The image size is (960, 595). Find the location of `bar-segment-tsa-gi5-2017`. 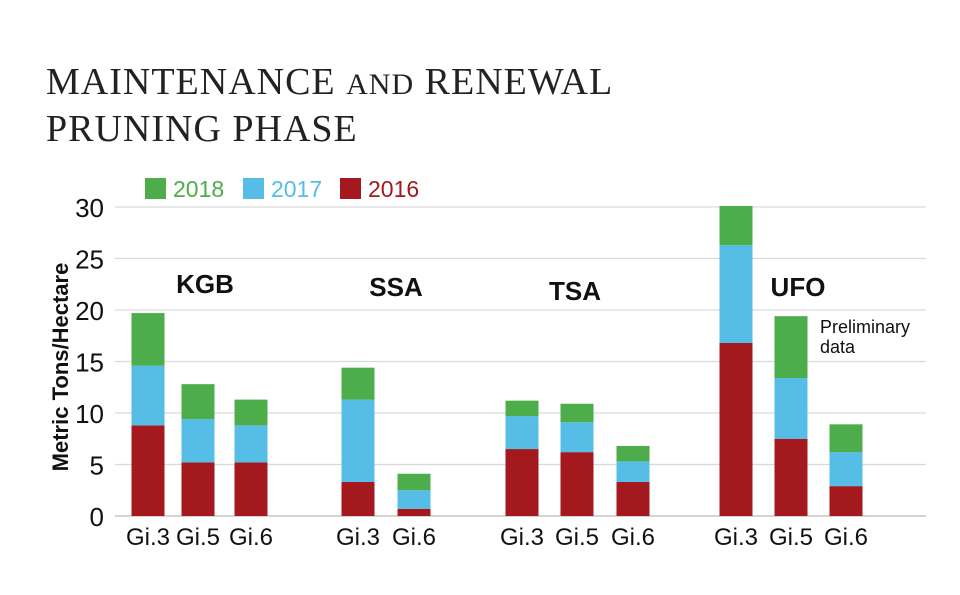

bar-segment-tsa-gi5-2017 is located at coordinates (577, 437).